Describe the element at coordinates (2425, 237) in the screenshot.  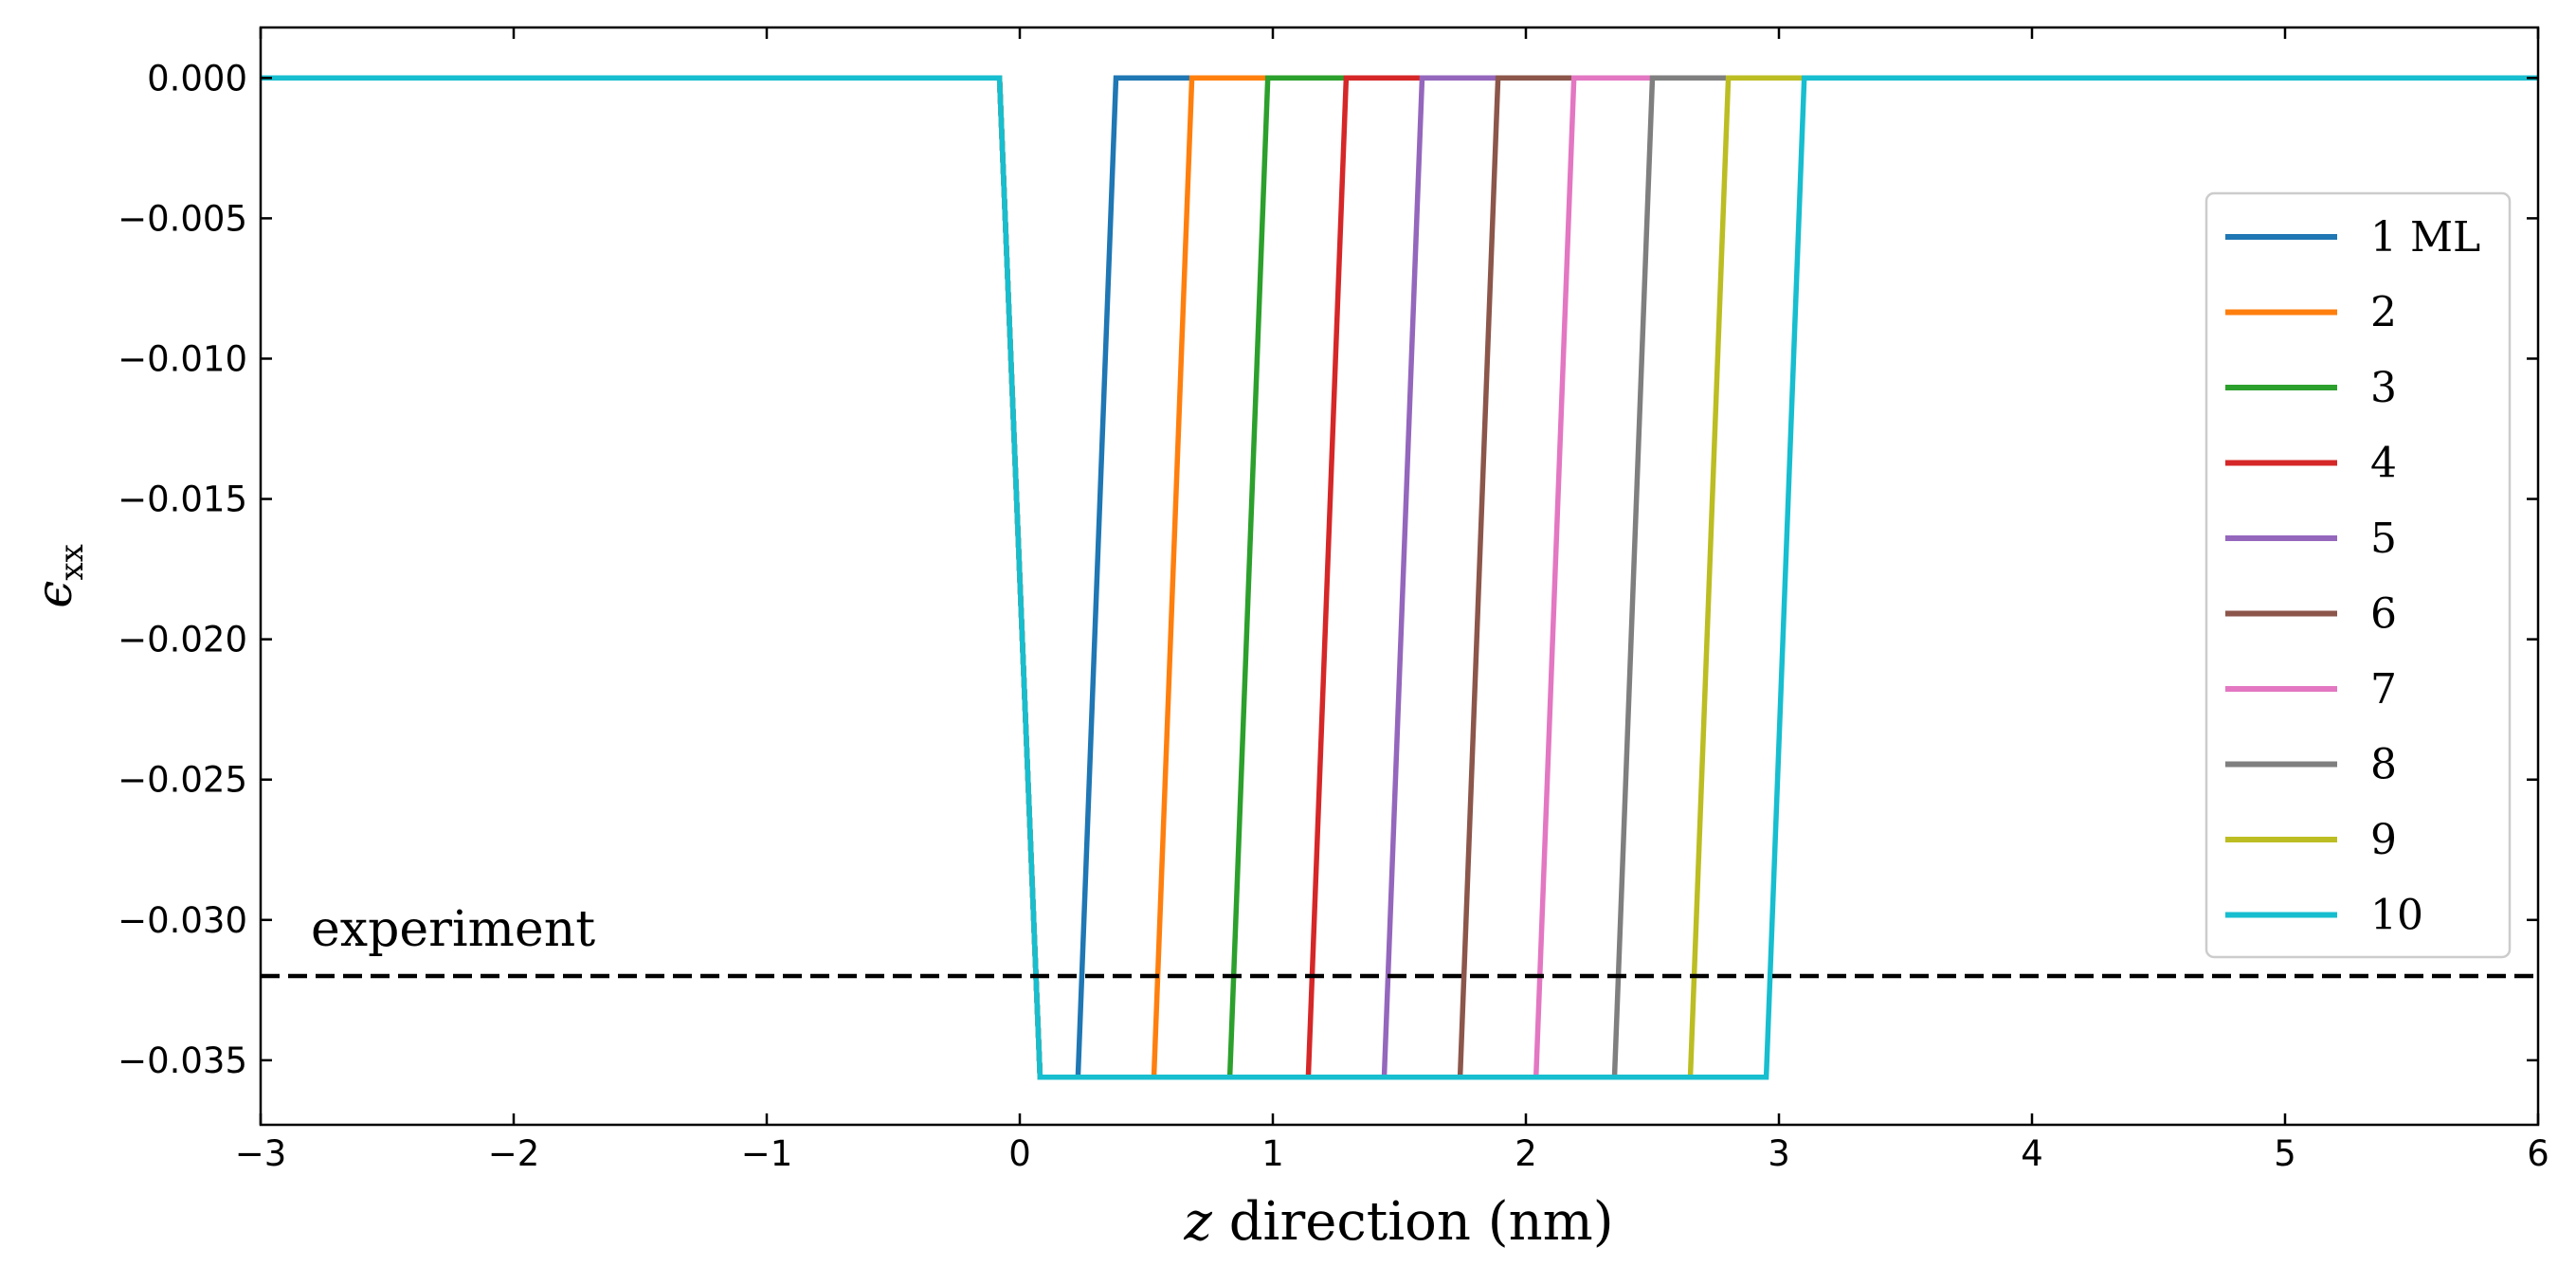
I see `legend-label: 1 ML` at that location.